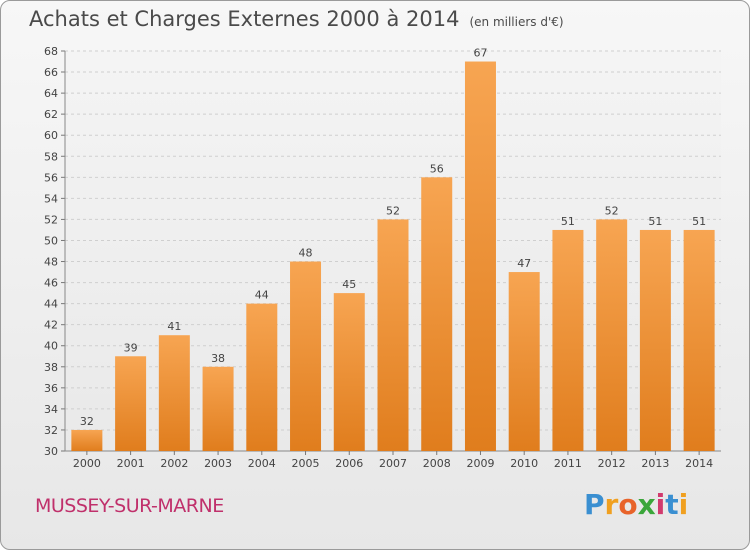 The width and height of the screenshot is (750, 550). Describe the element at coordinates (628, 504) in the screenshot. I see `logo-letter: o` at that location.